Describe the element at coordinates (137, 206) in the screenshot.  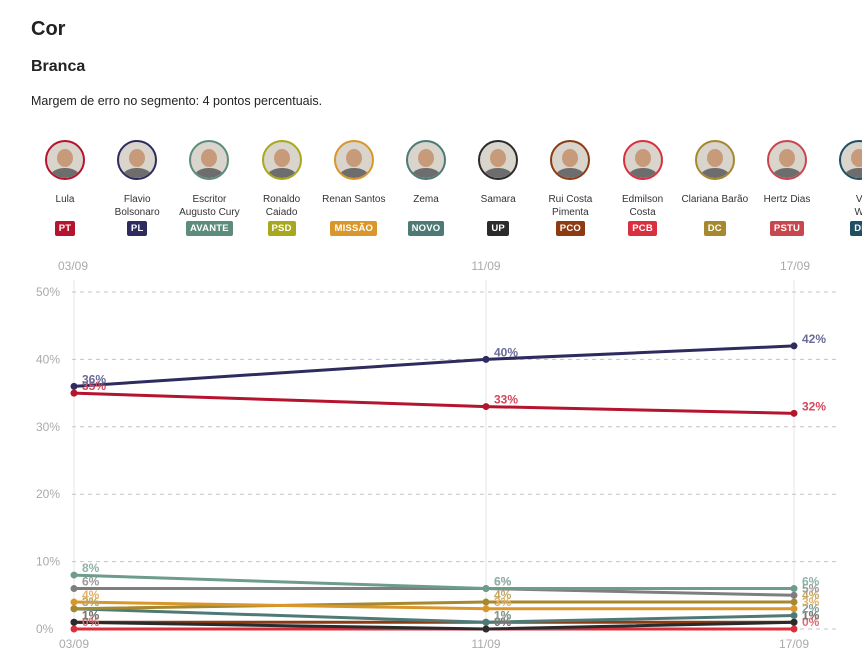
I see `candidate-name: Flavio Bolsonaro` at that location.